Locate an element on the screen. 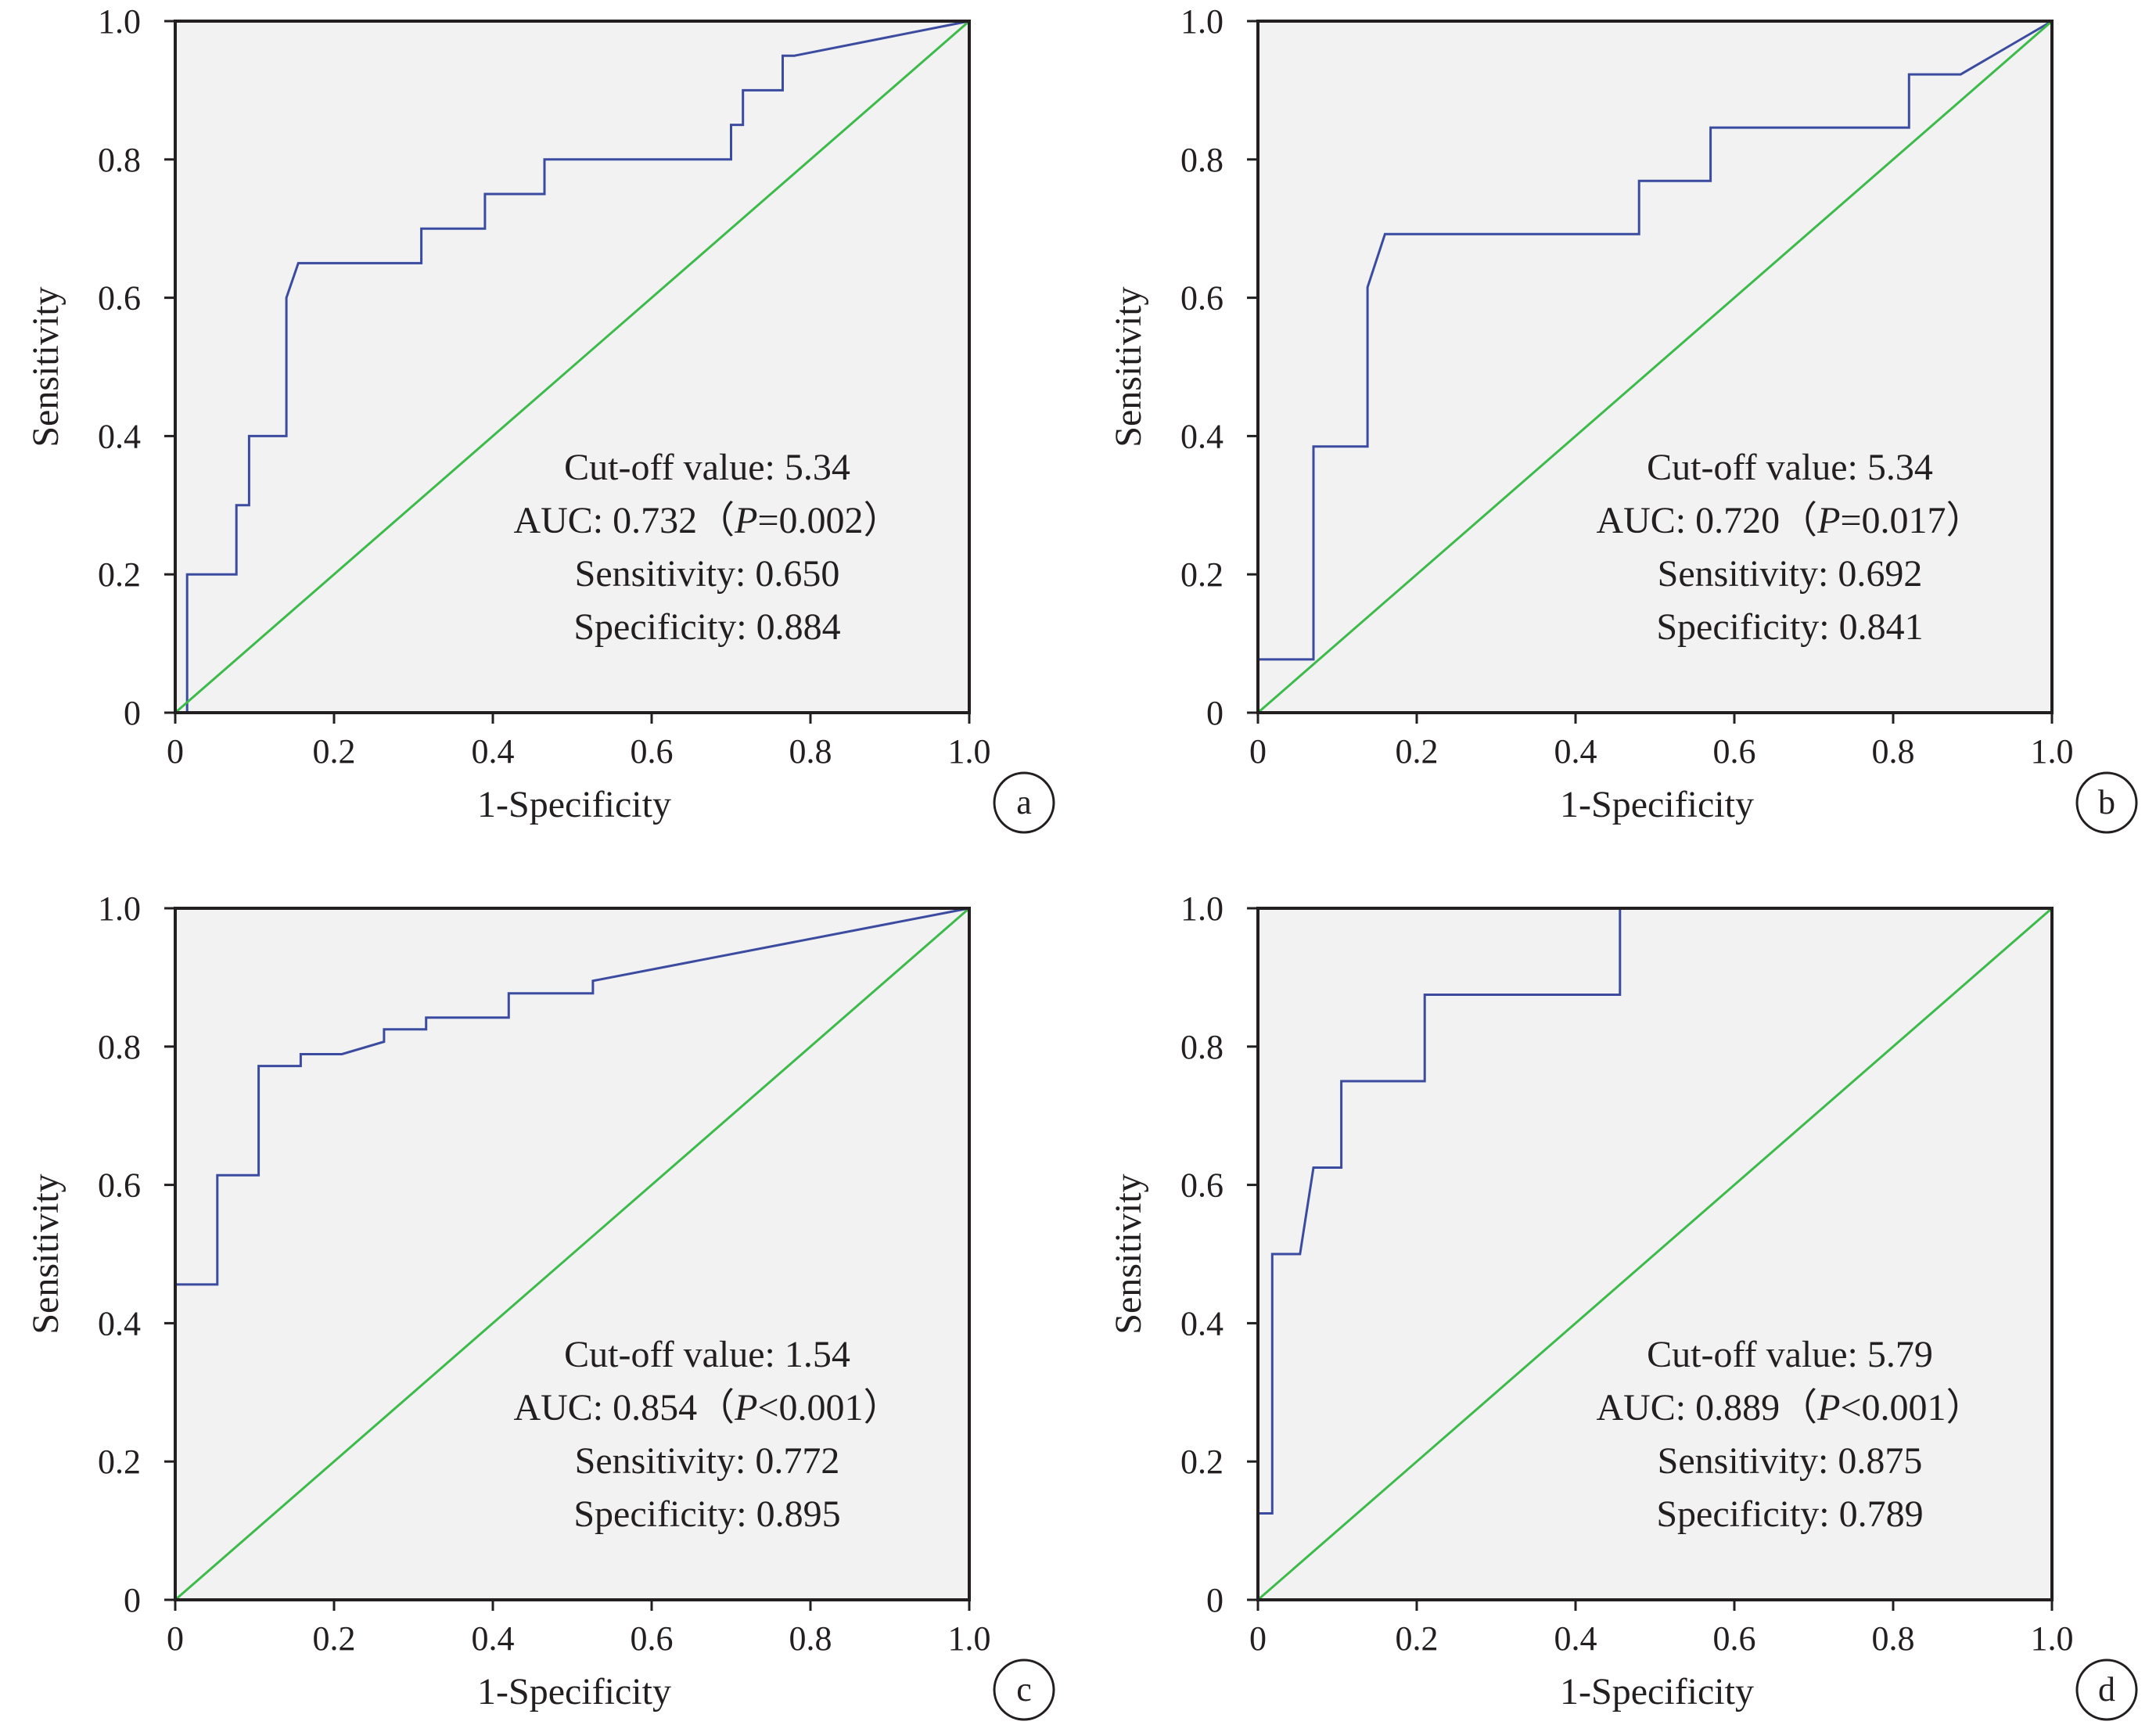  panel-label: b is located at coordinates (2106, 802).